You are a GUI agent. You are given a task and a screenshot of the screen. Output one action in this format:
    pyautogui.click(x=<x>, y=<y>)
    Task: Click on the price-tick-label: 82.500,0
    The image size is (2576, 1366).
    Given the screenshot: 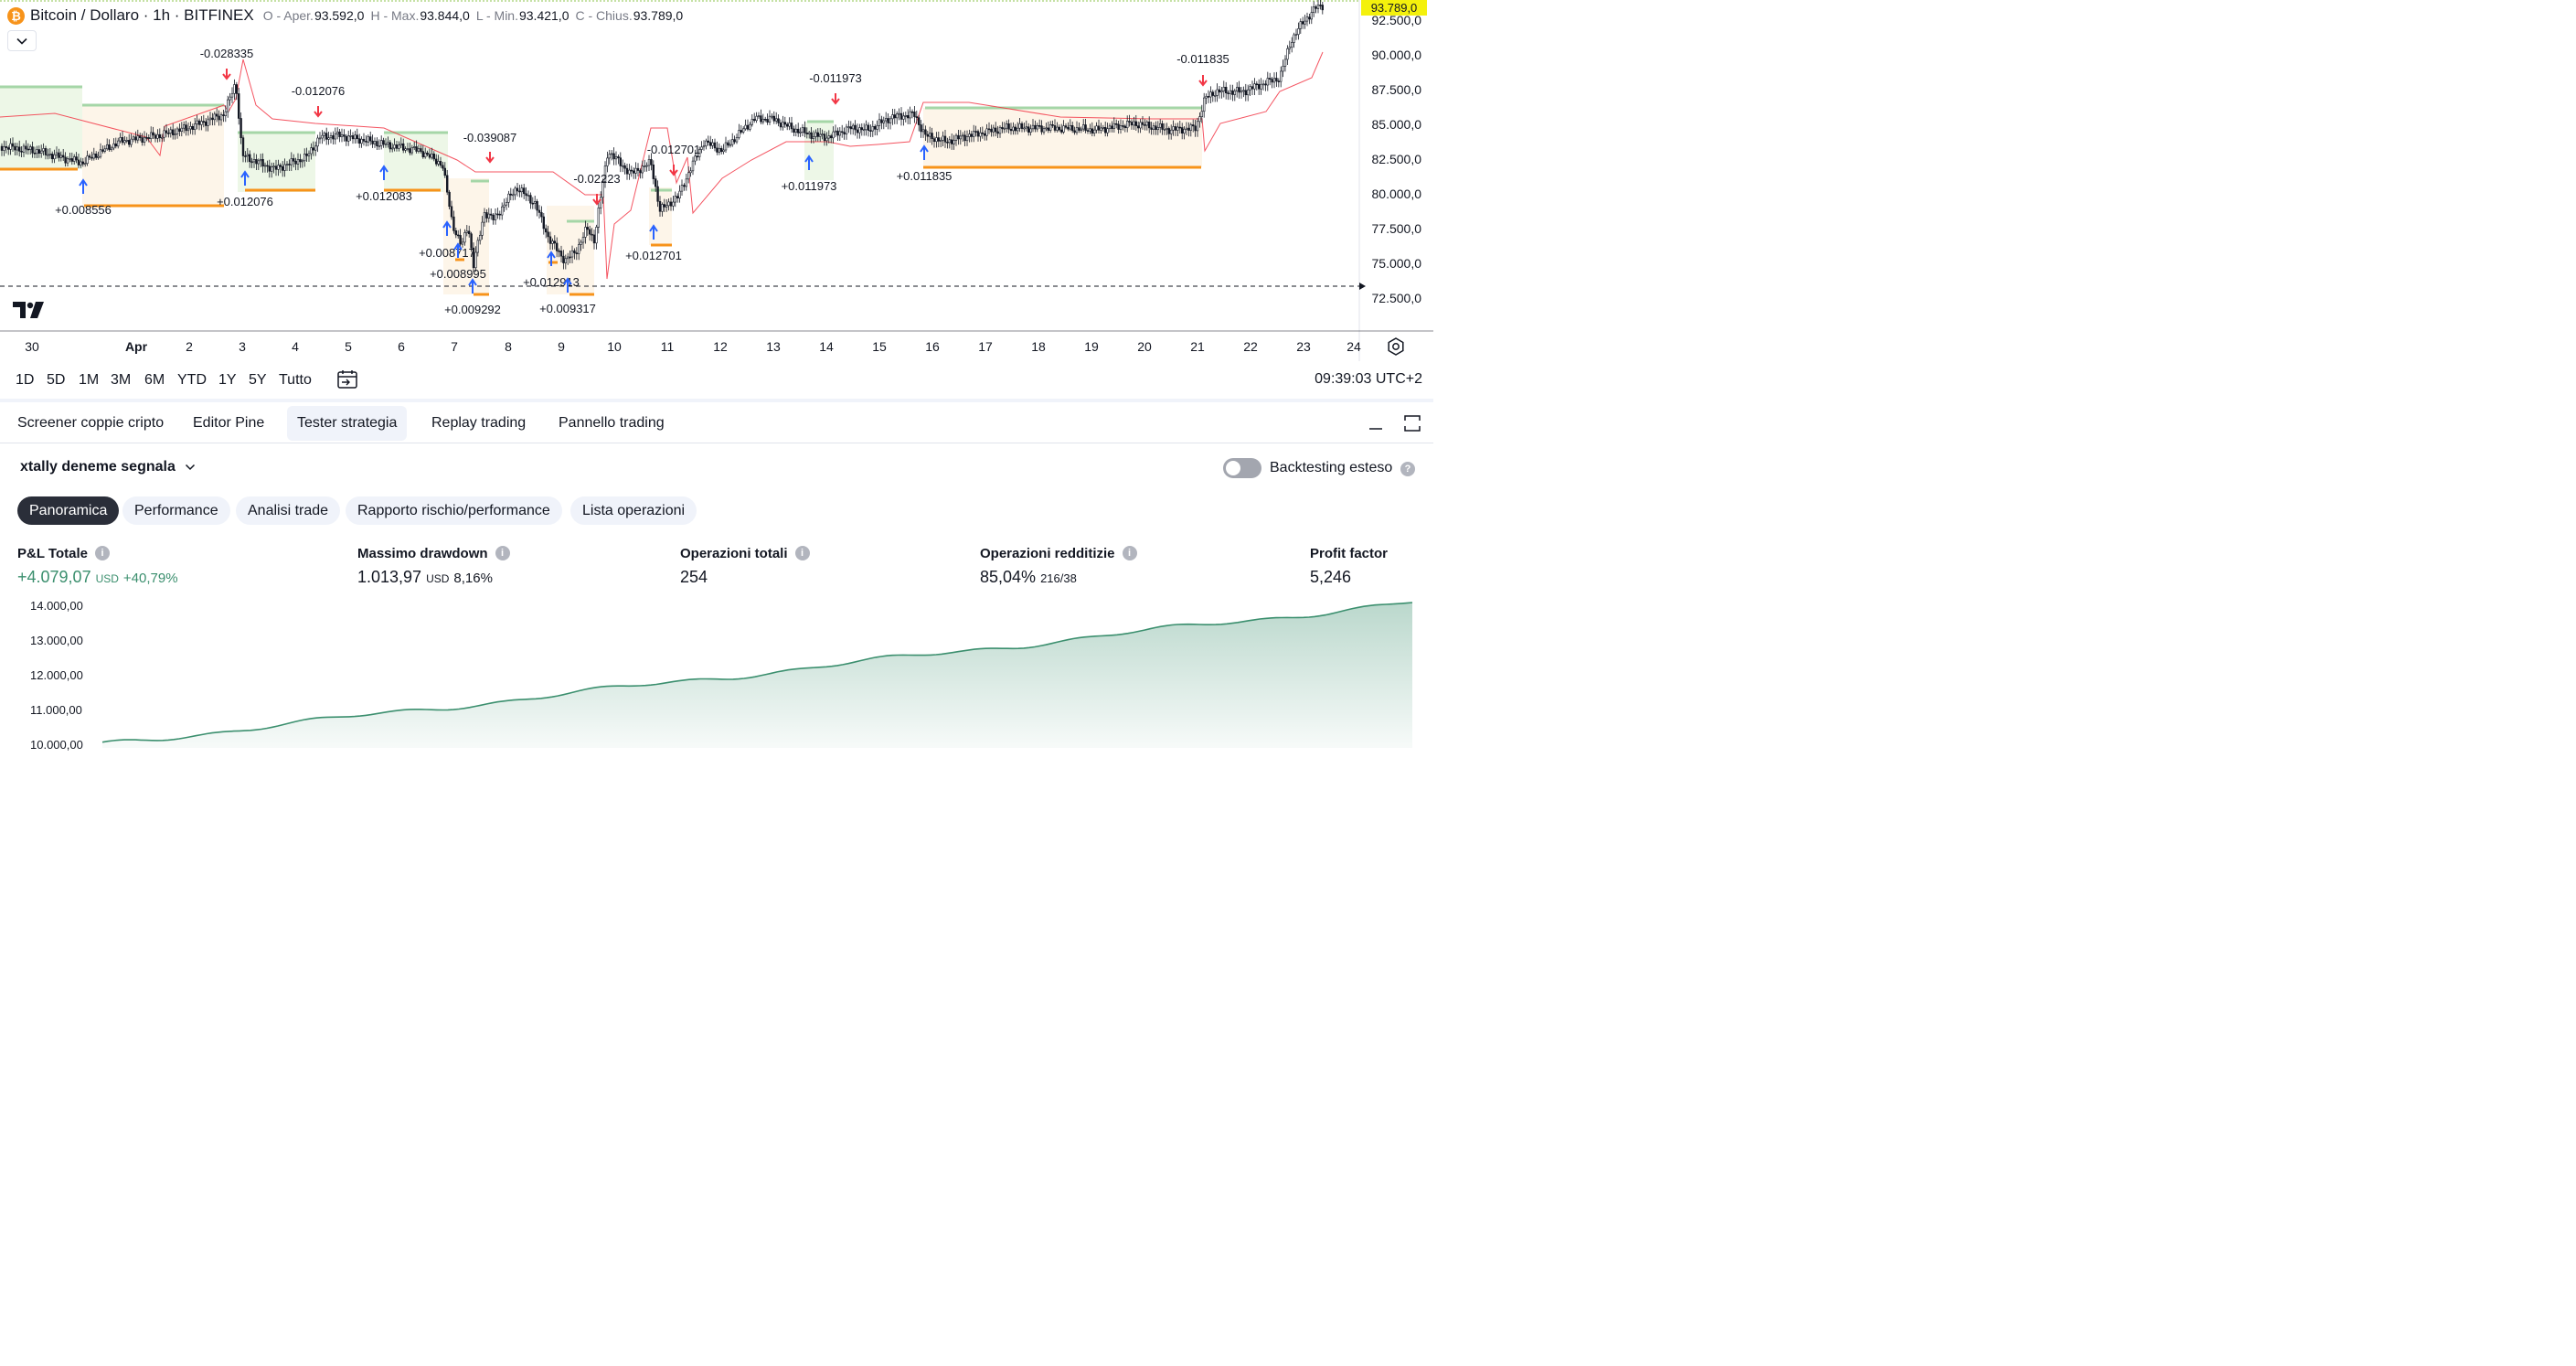 What is the action you would take?
    pyautogui.click(x=1397, y=159)
    